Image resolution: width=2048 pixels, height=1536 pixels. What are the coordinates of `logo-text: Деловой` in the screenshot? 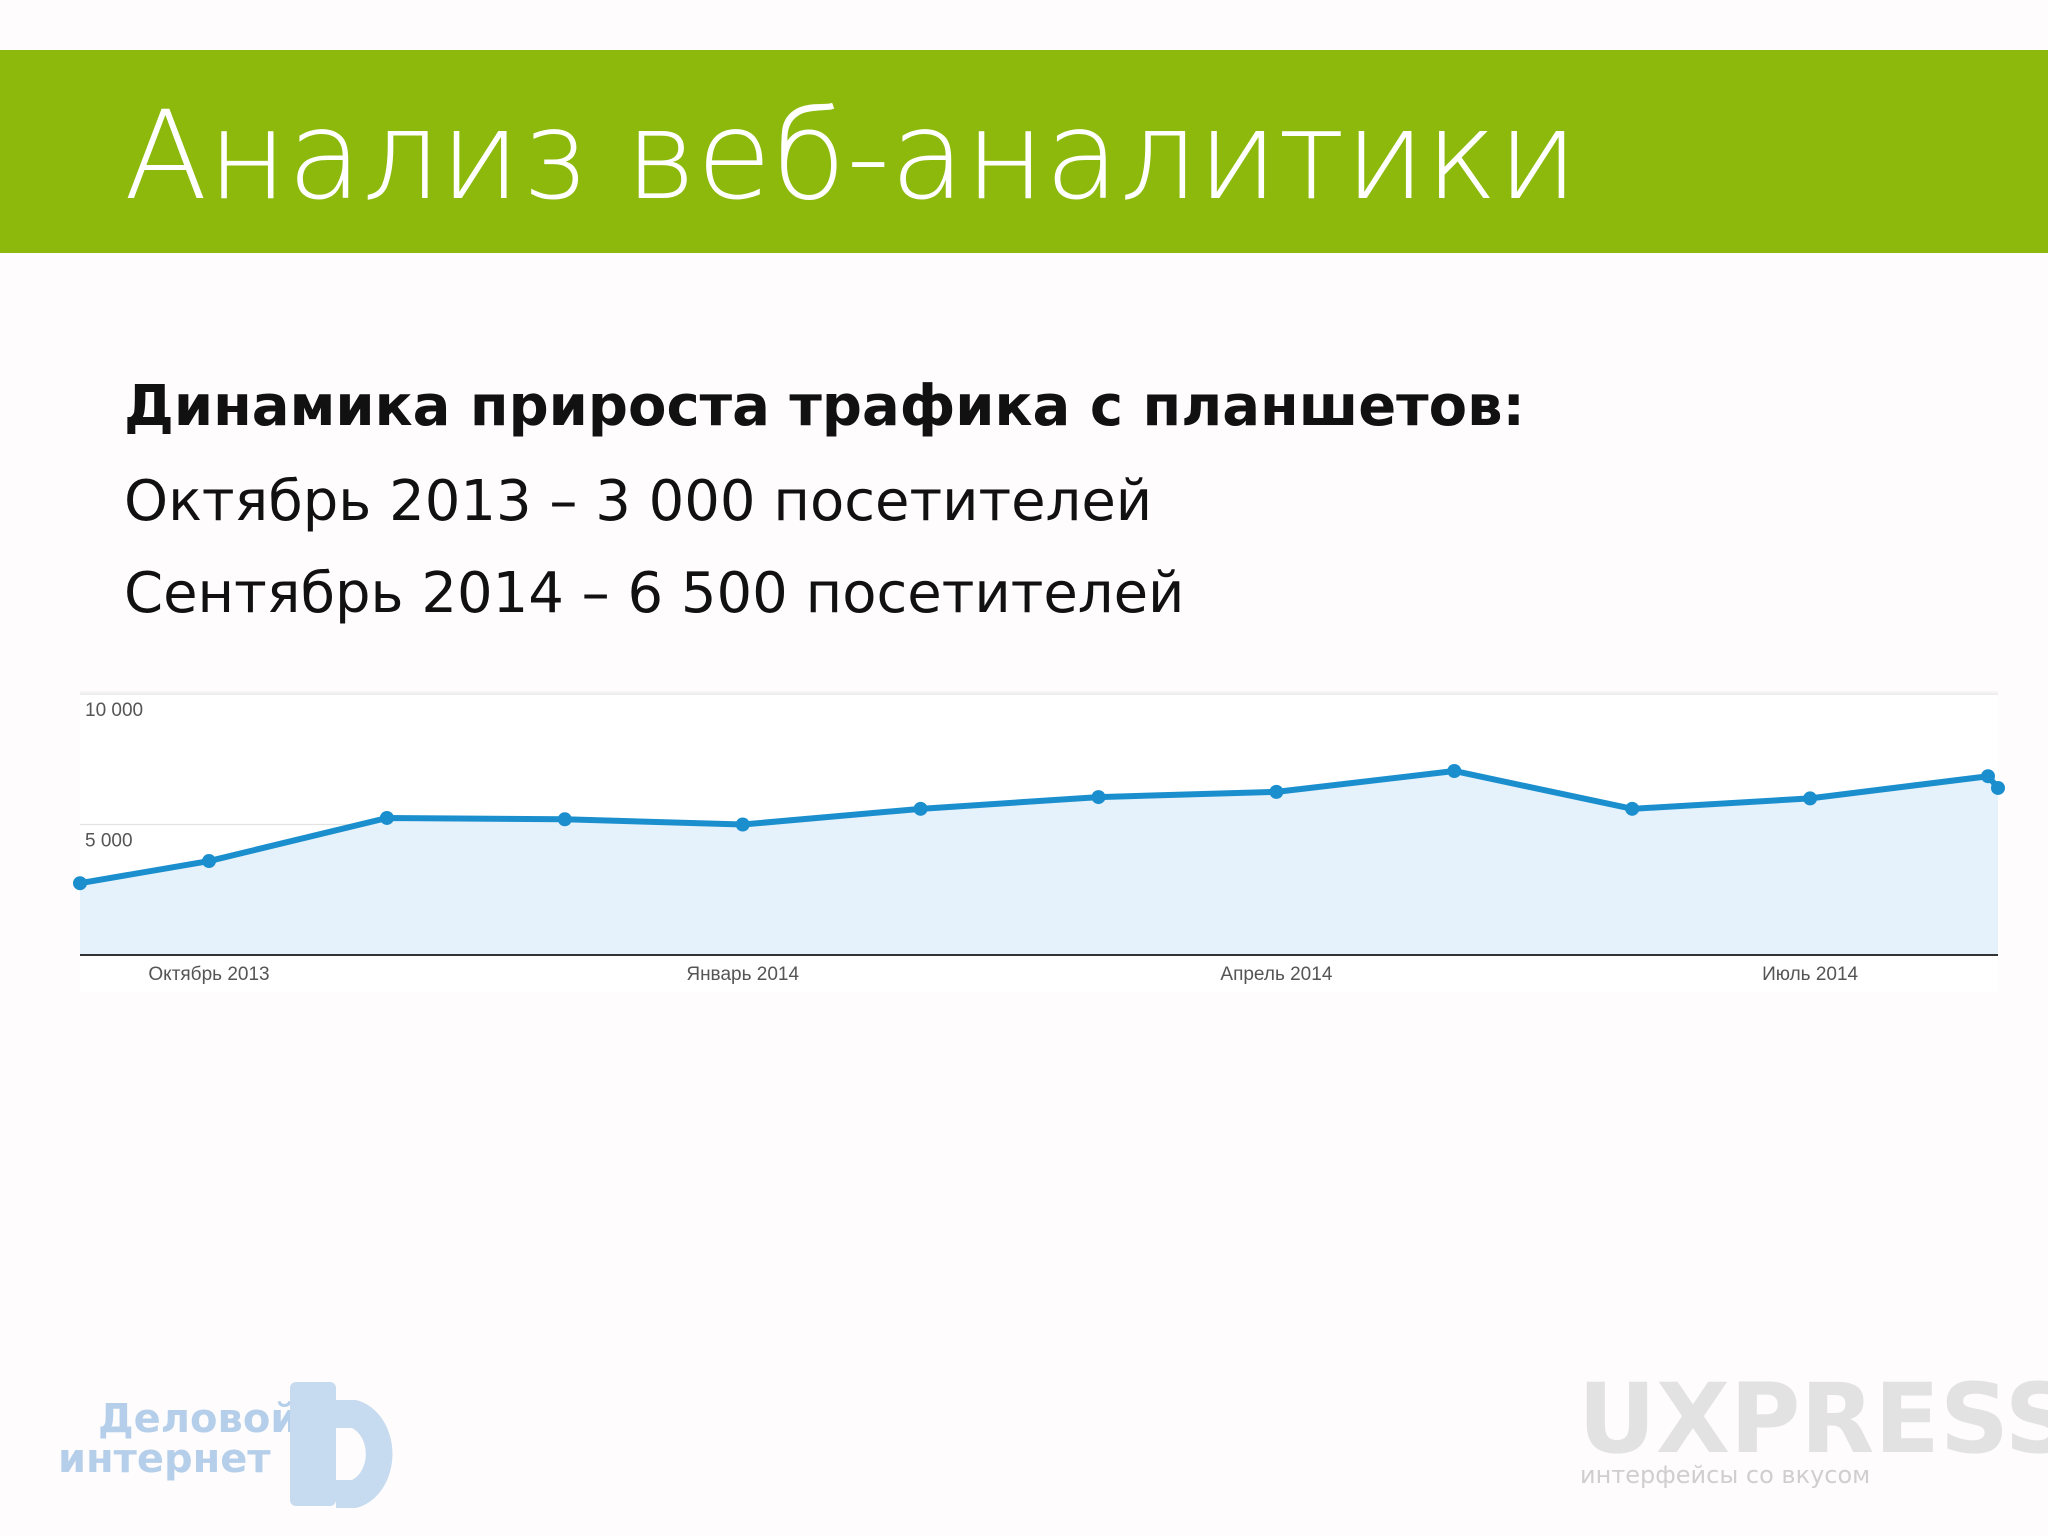 It's located at (198, 1419).